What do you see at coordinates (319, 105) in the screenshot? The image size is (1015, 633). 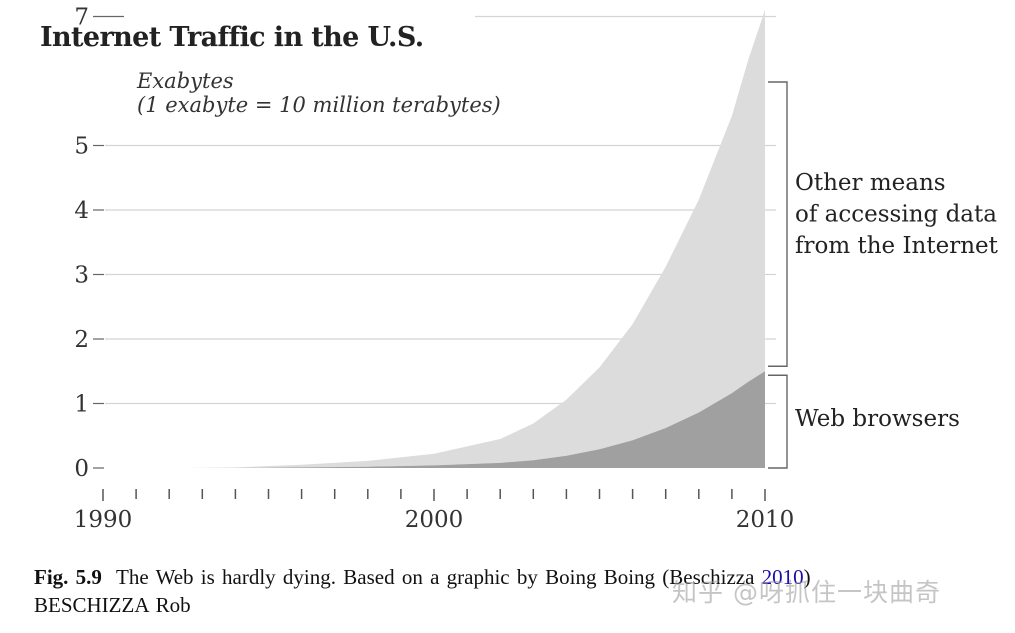 I see `unit-label-line2: (1 exabyte = 10 million terabytes)` at bounding box center [319, 105].